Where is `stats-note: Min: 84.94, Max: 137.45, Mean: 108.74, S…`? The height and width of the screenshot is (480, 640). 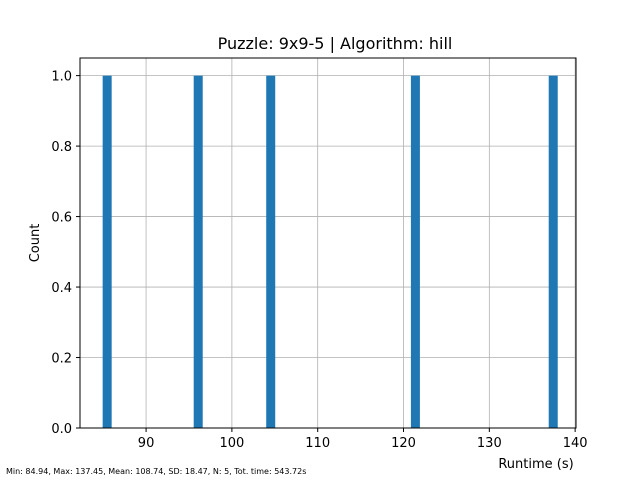 stats-note: Min: 84.94, Max: 137.45, Mean: 108.74, S… is located at coordinates (156, 471).